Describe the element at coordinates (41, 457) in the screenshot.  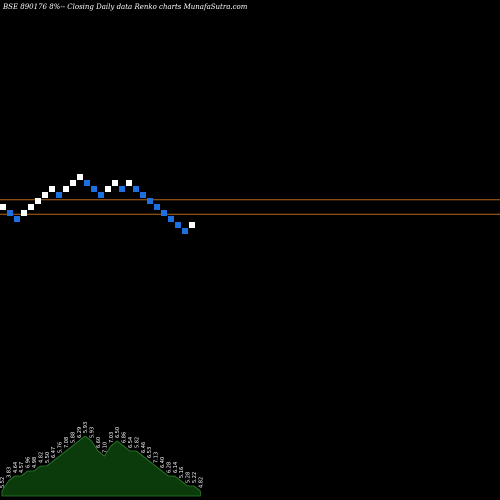
I see `volume-label-6: 4.82` at that location.